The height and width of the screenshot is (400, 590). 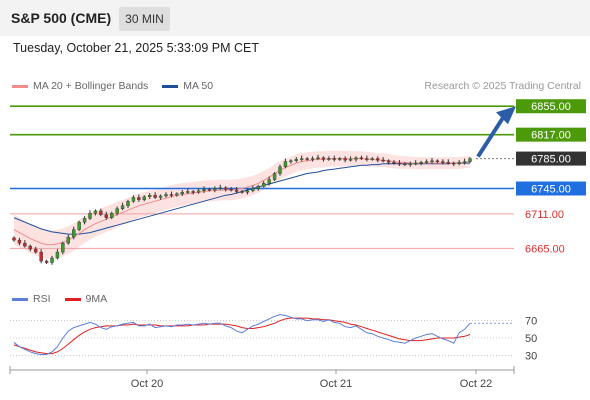 I want to click on level-label-6855-00: 6855.00, so click(x=551, y=107).